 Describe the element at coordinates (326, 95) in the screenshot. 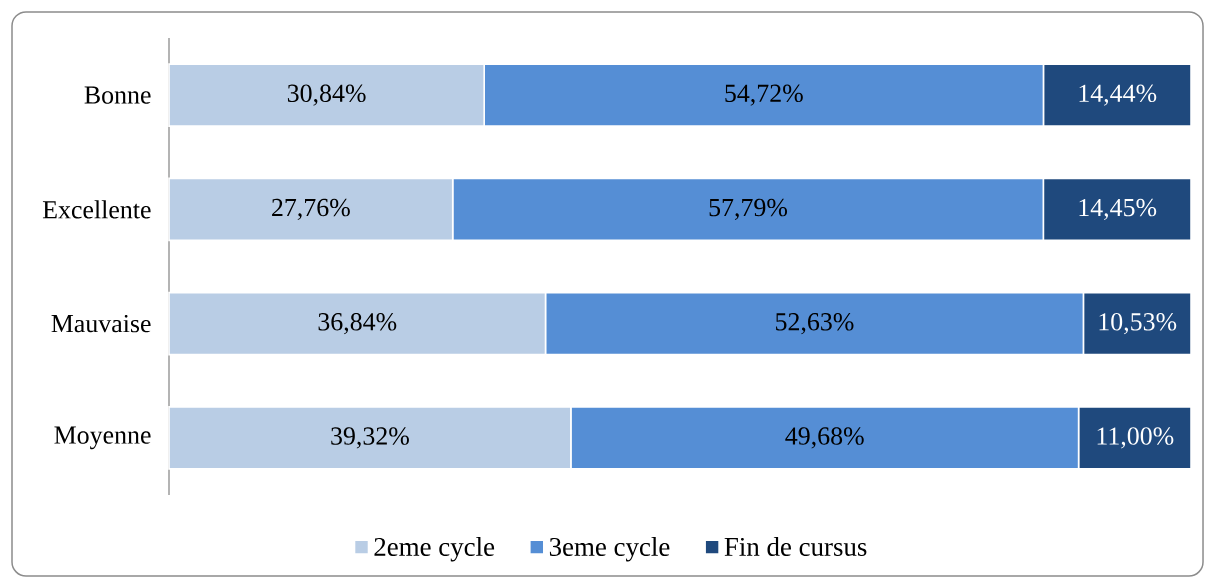

I see `data-label: 30,84%` at that location.